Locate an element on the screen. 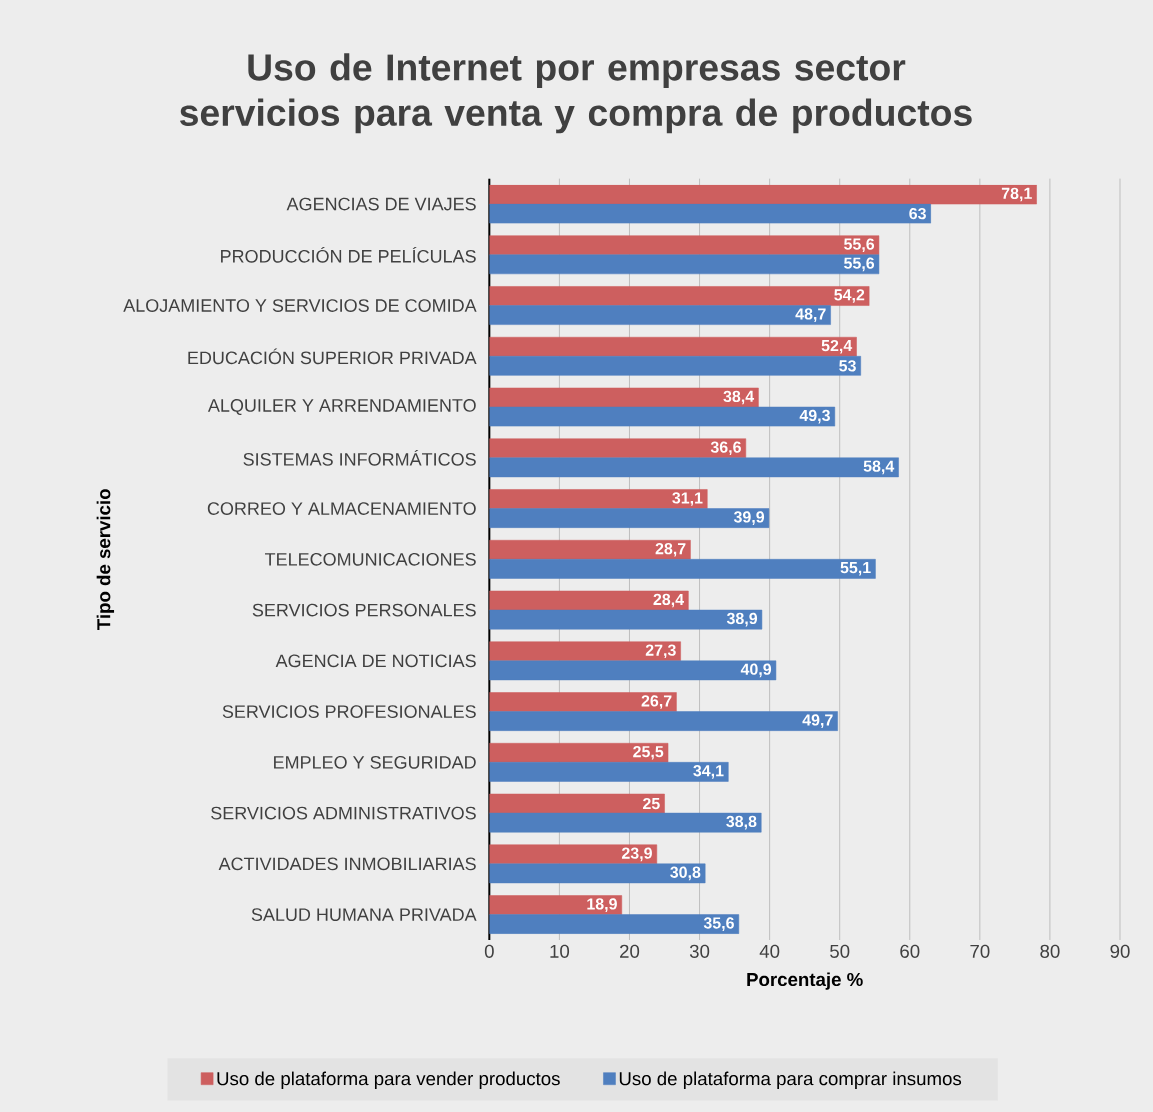 The width and height of the screenshot is (1153, 1112). data-label: 54,2 is located at coordinates (849, 296).